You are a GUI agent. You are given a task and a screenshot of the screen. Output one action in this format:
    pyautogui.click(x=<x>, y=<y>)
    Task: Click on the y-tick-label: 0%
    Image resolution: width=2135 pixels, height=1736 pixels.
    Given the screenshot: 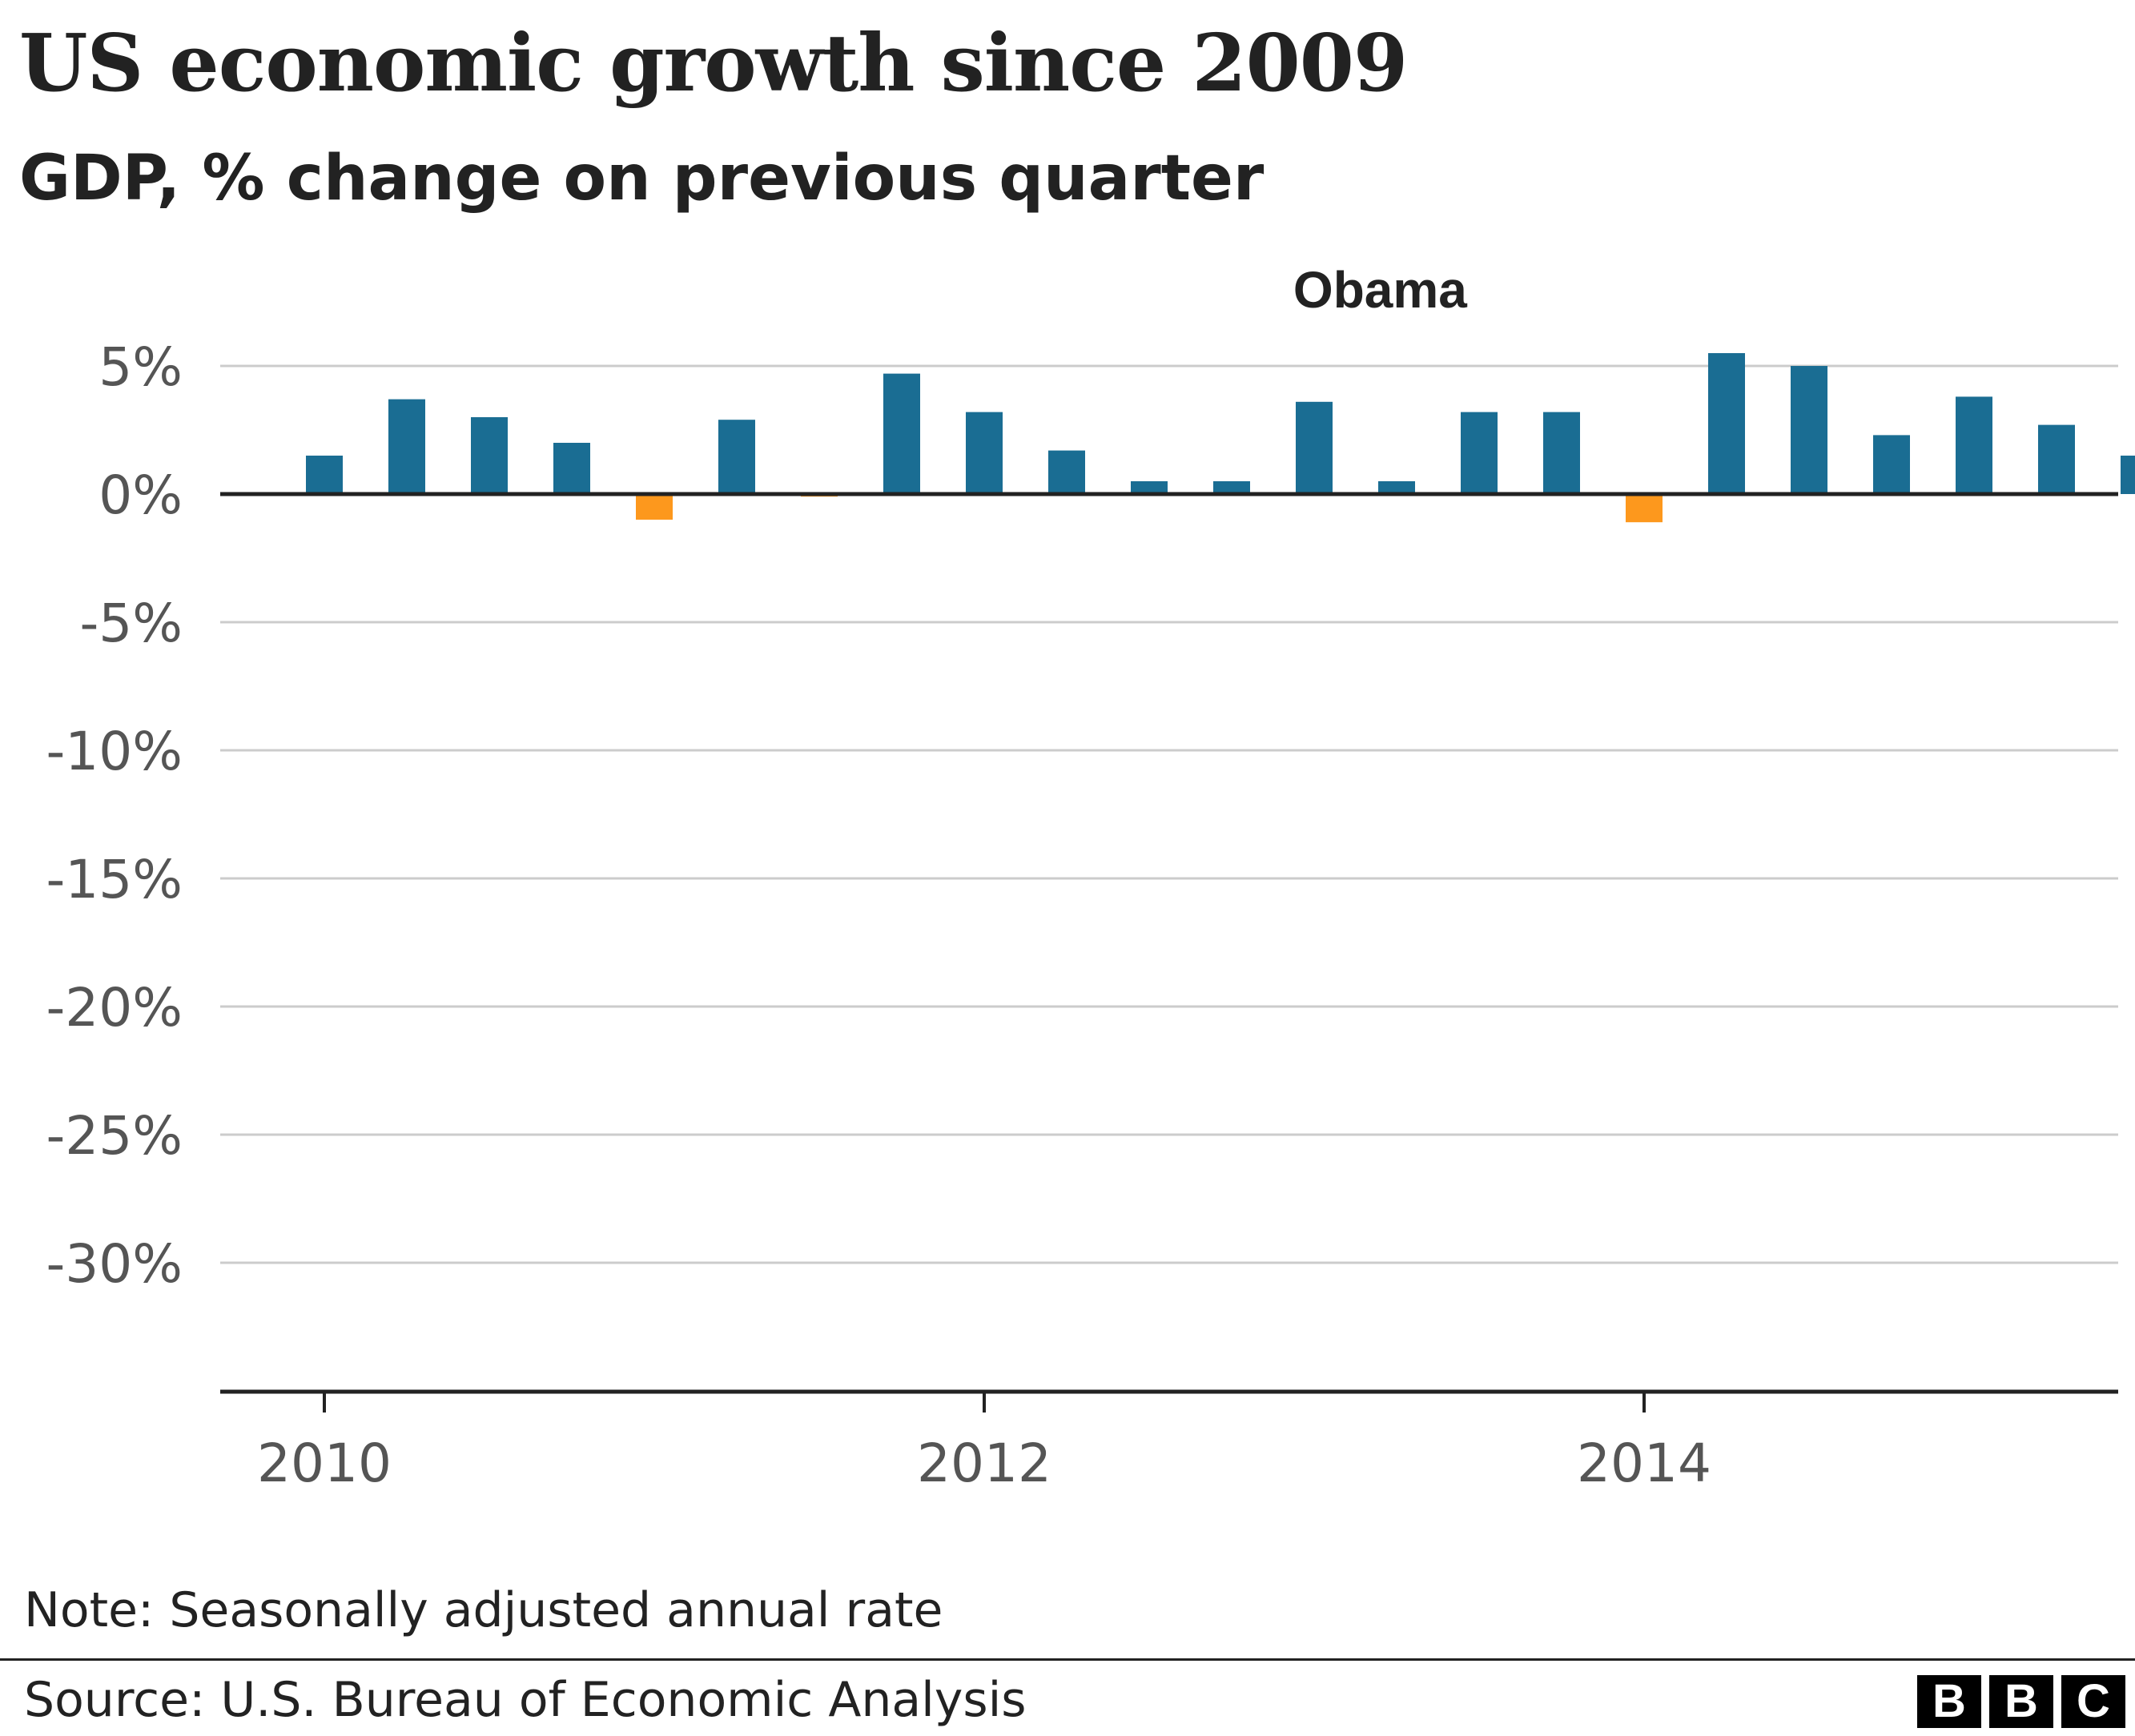 What is the action you would take?
    pyautogui.click(x=141, y=495)
    